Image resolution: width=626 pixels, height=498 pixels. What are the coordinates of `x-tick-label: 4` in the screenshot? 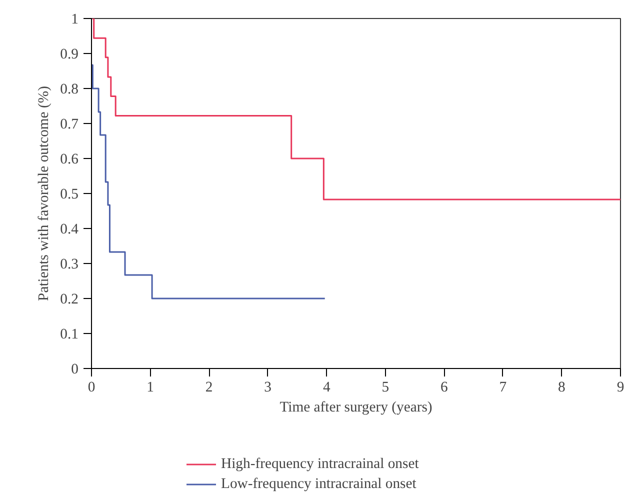 It's located at (326, 388).